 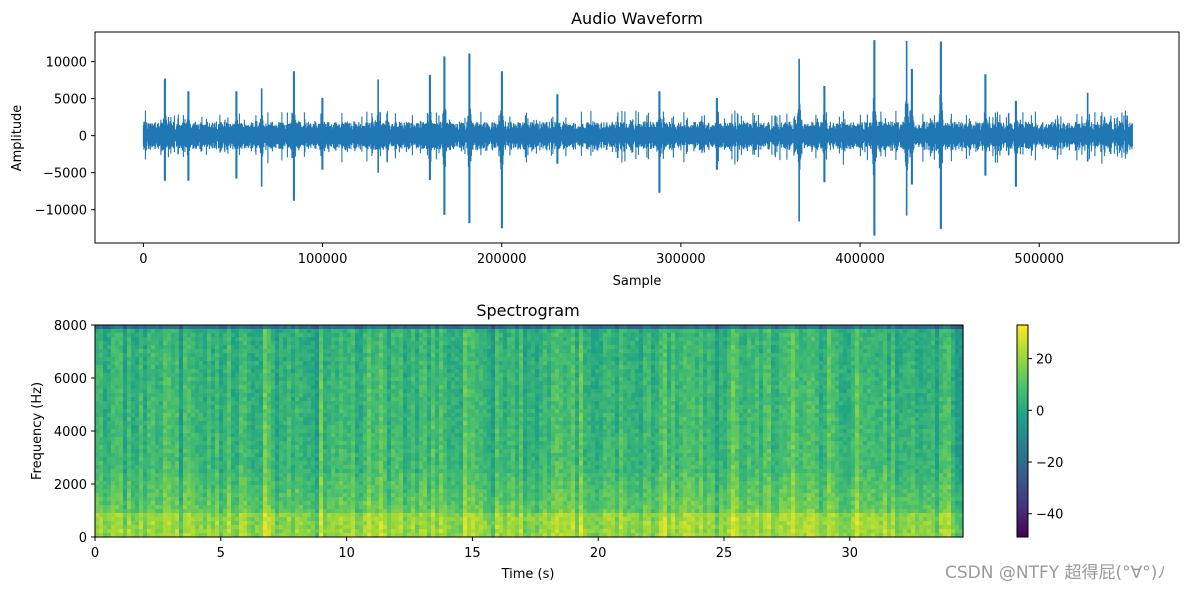 I want to click on colorbar-ticks: 20 0 −20 −40, so click(x=1045, y=438).